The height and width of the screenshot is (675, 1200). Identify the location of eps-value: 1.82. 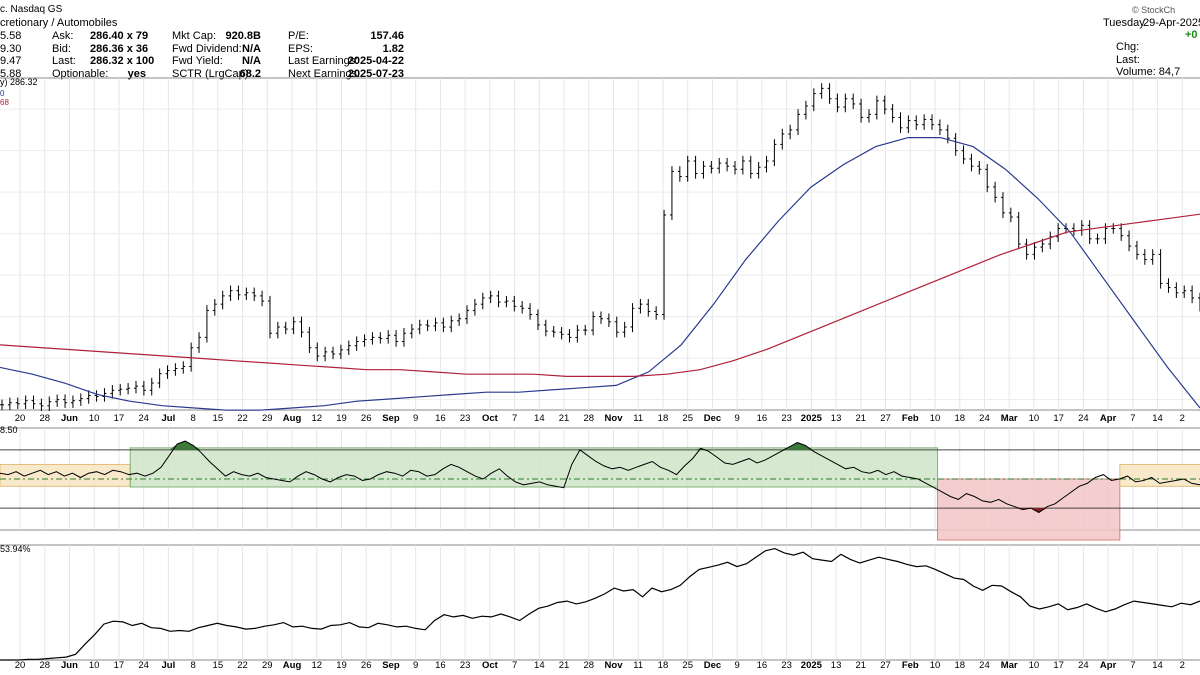
(393, 48).